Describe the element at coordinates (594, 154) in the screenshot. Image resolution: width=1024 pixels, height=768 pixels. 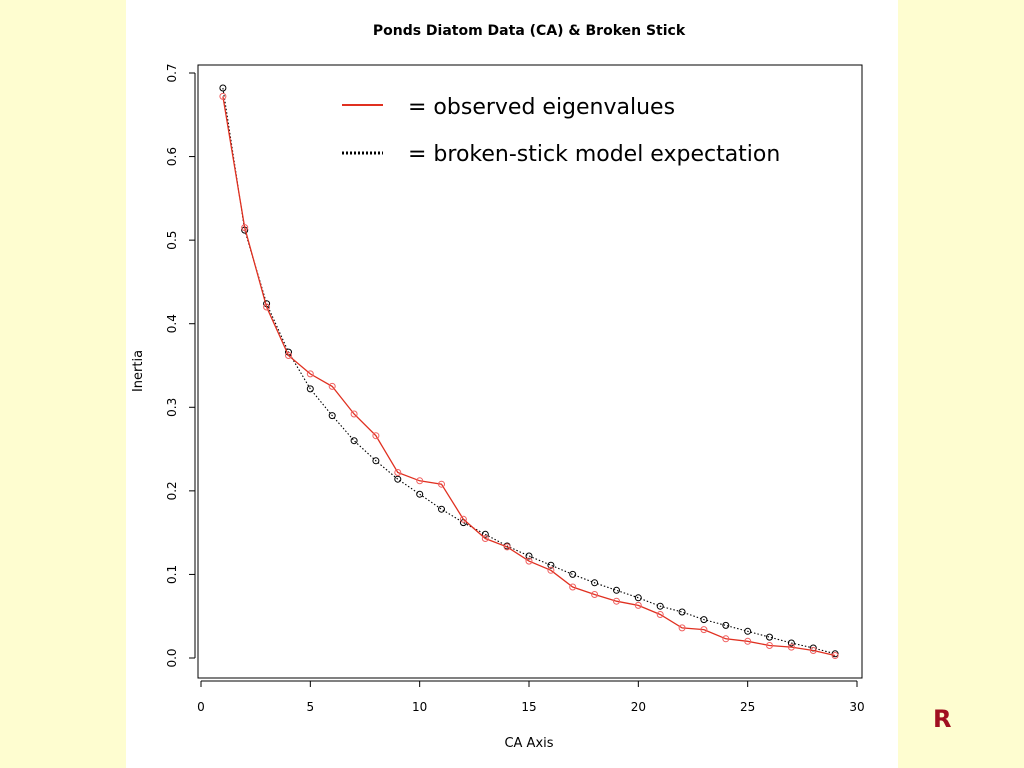
I see `legend-brokenstick-label: = broken-stick model expectation` at that location.